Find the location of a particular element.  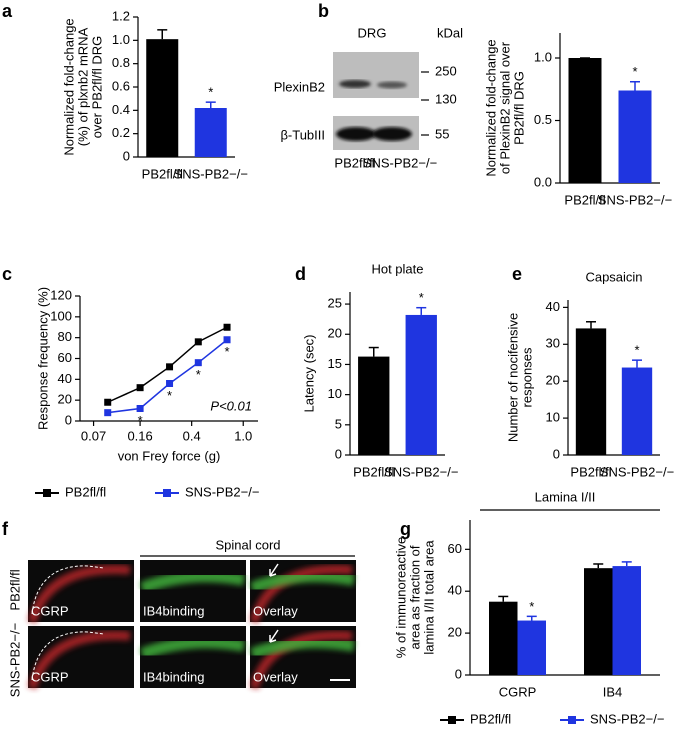

y-tick-label: 80 is located at coordinates (65, 336).